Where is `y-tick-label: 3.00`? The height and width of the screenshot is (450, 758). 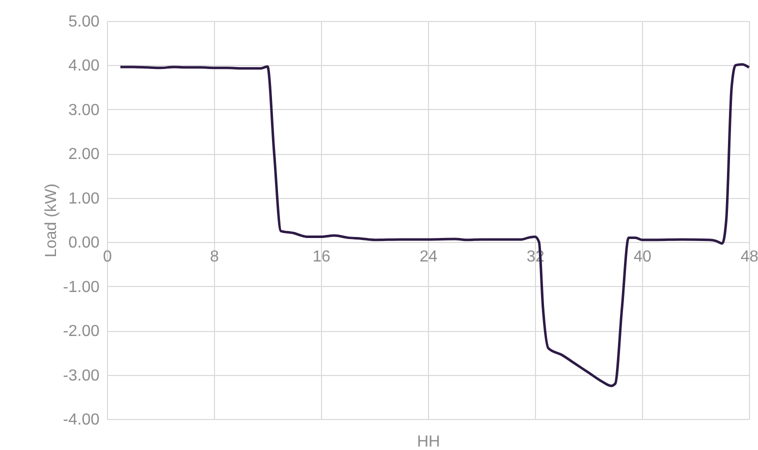 y-tick-label: 3.00 is located at coordinates (84, 110).